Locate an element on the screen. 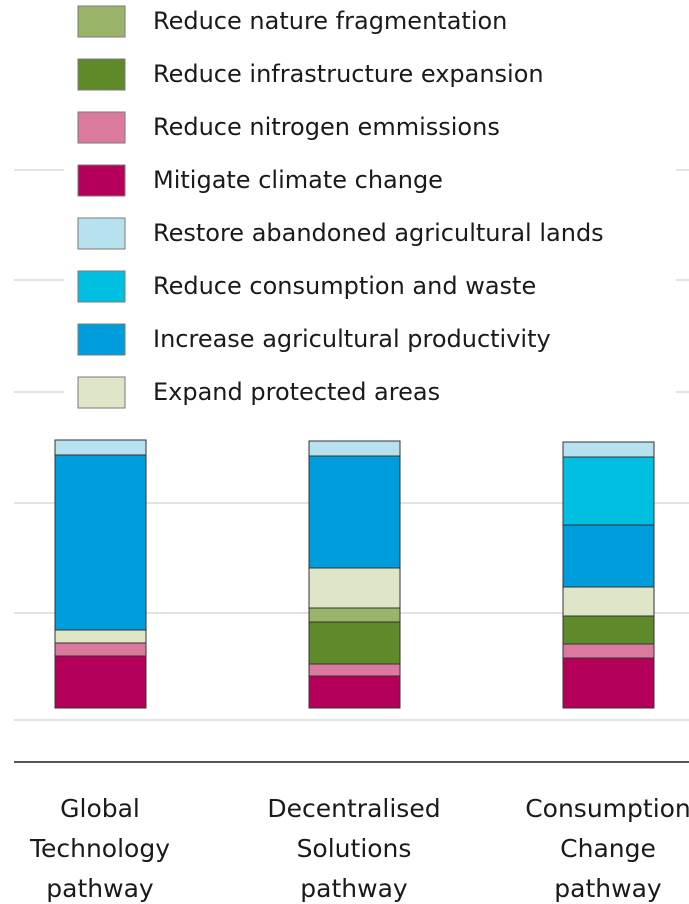  legend-swatch-mitigate-climate-change is located at coordinates (101, 180).